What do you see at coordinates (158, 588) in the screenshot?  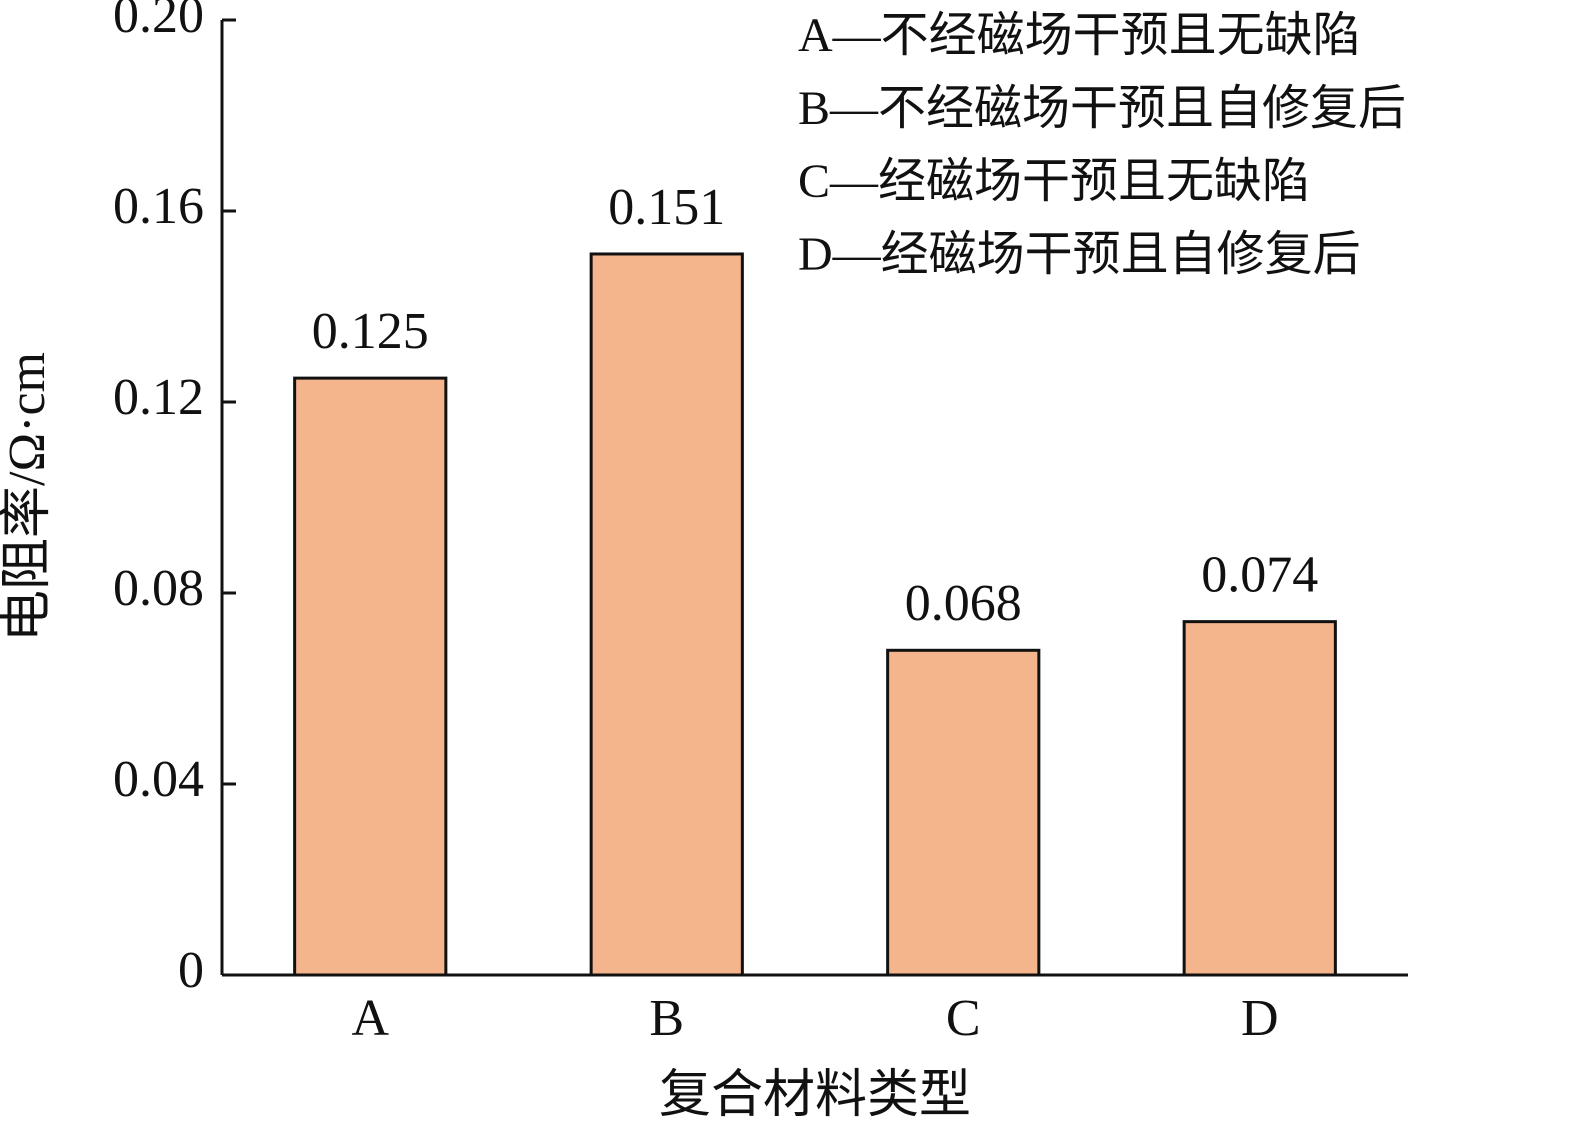 I see `y-tick-label: 0.08` at bounding box center [158, 588].